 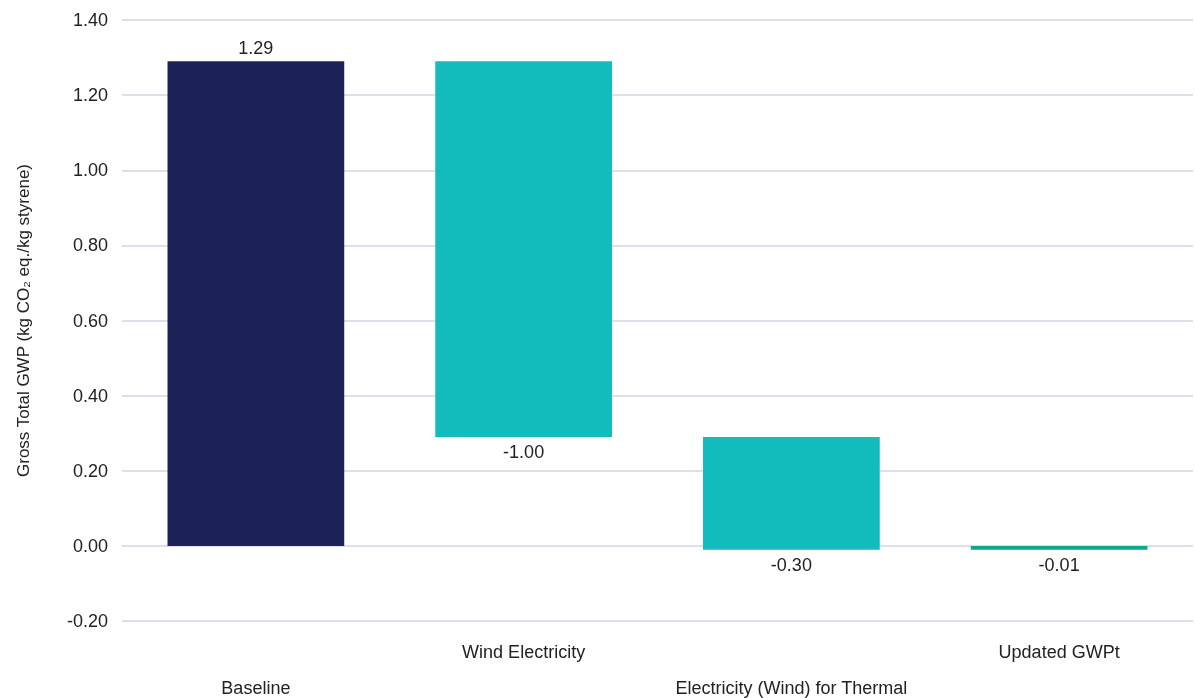 I want to click on data-label: -1.00, so click(x=524, y=451).